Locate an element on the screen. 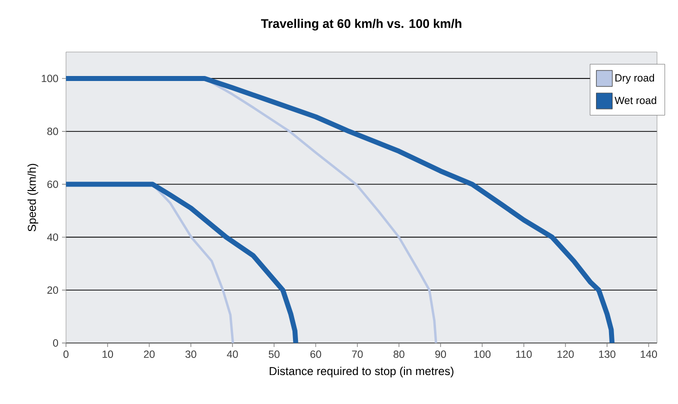  x-tick-label: 40 is located at coordinates (232, 354).